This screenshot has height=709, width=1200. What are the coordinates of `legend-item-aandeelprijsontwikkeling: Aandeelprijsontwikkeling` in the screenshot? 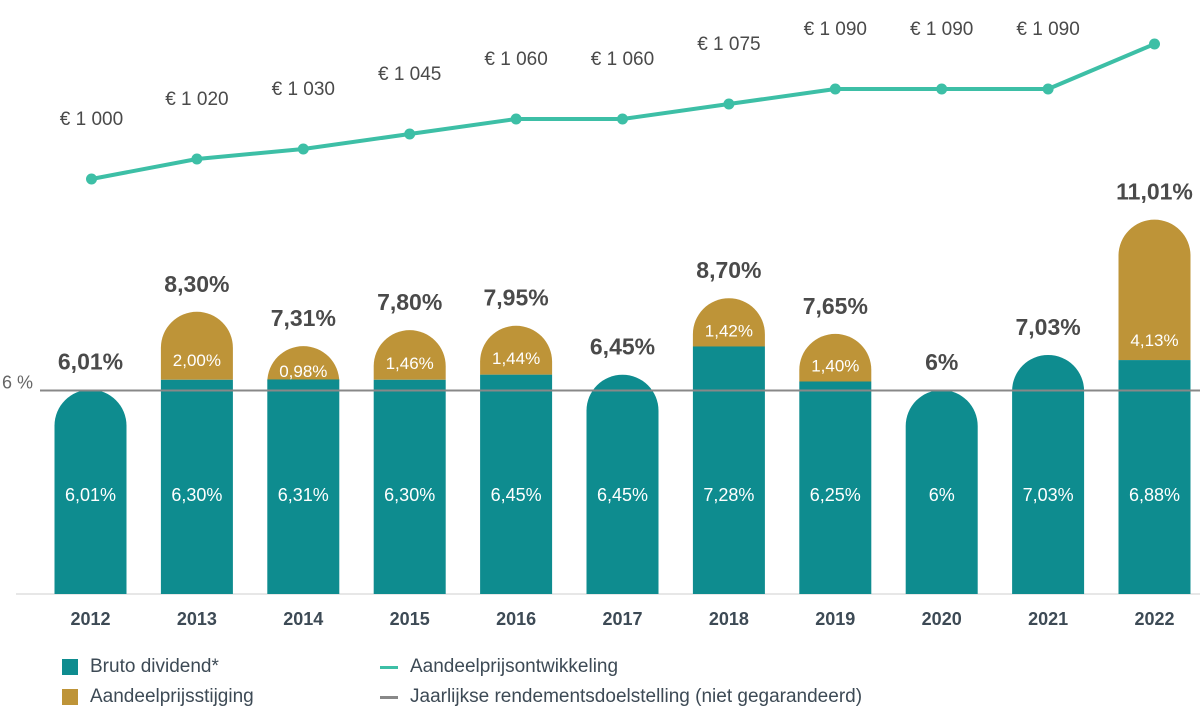 It's located at (499, 667).